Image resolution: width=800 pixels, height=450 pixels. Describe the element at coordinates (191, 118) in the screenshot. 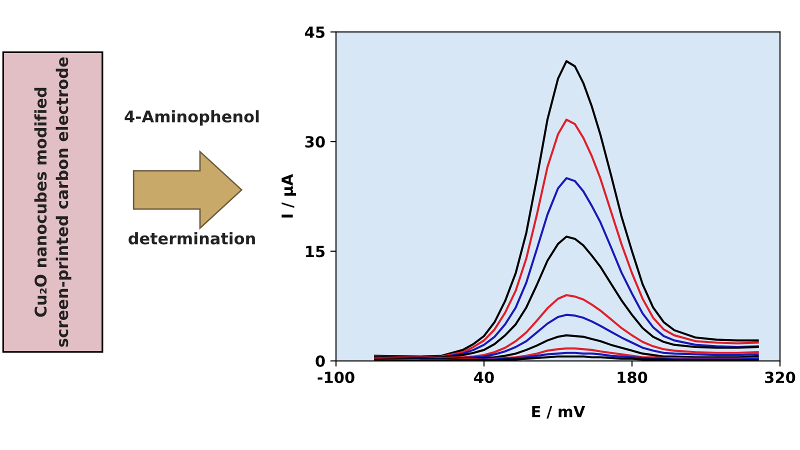

I see `text: 4-Aminophenol` at that location.